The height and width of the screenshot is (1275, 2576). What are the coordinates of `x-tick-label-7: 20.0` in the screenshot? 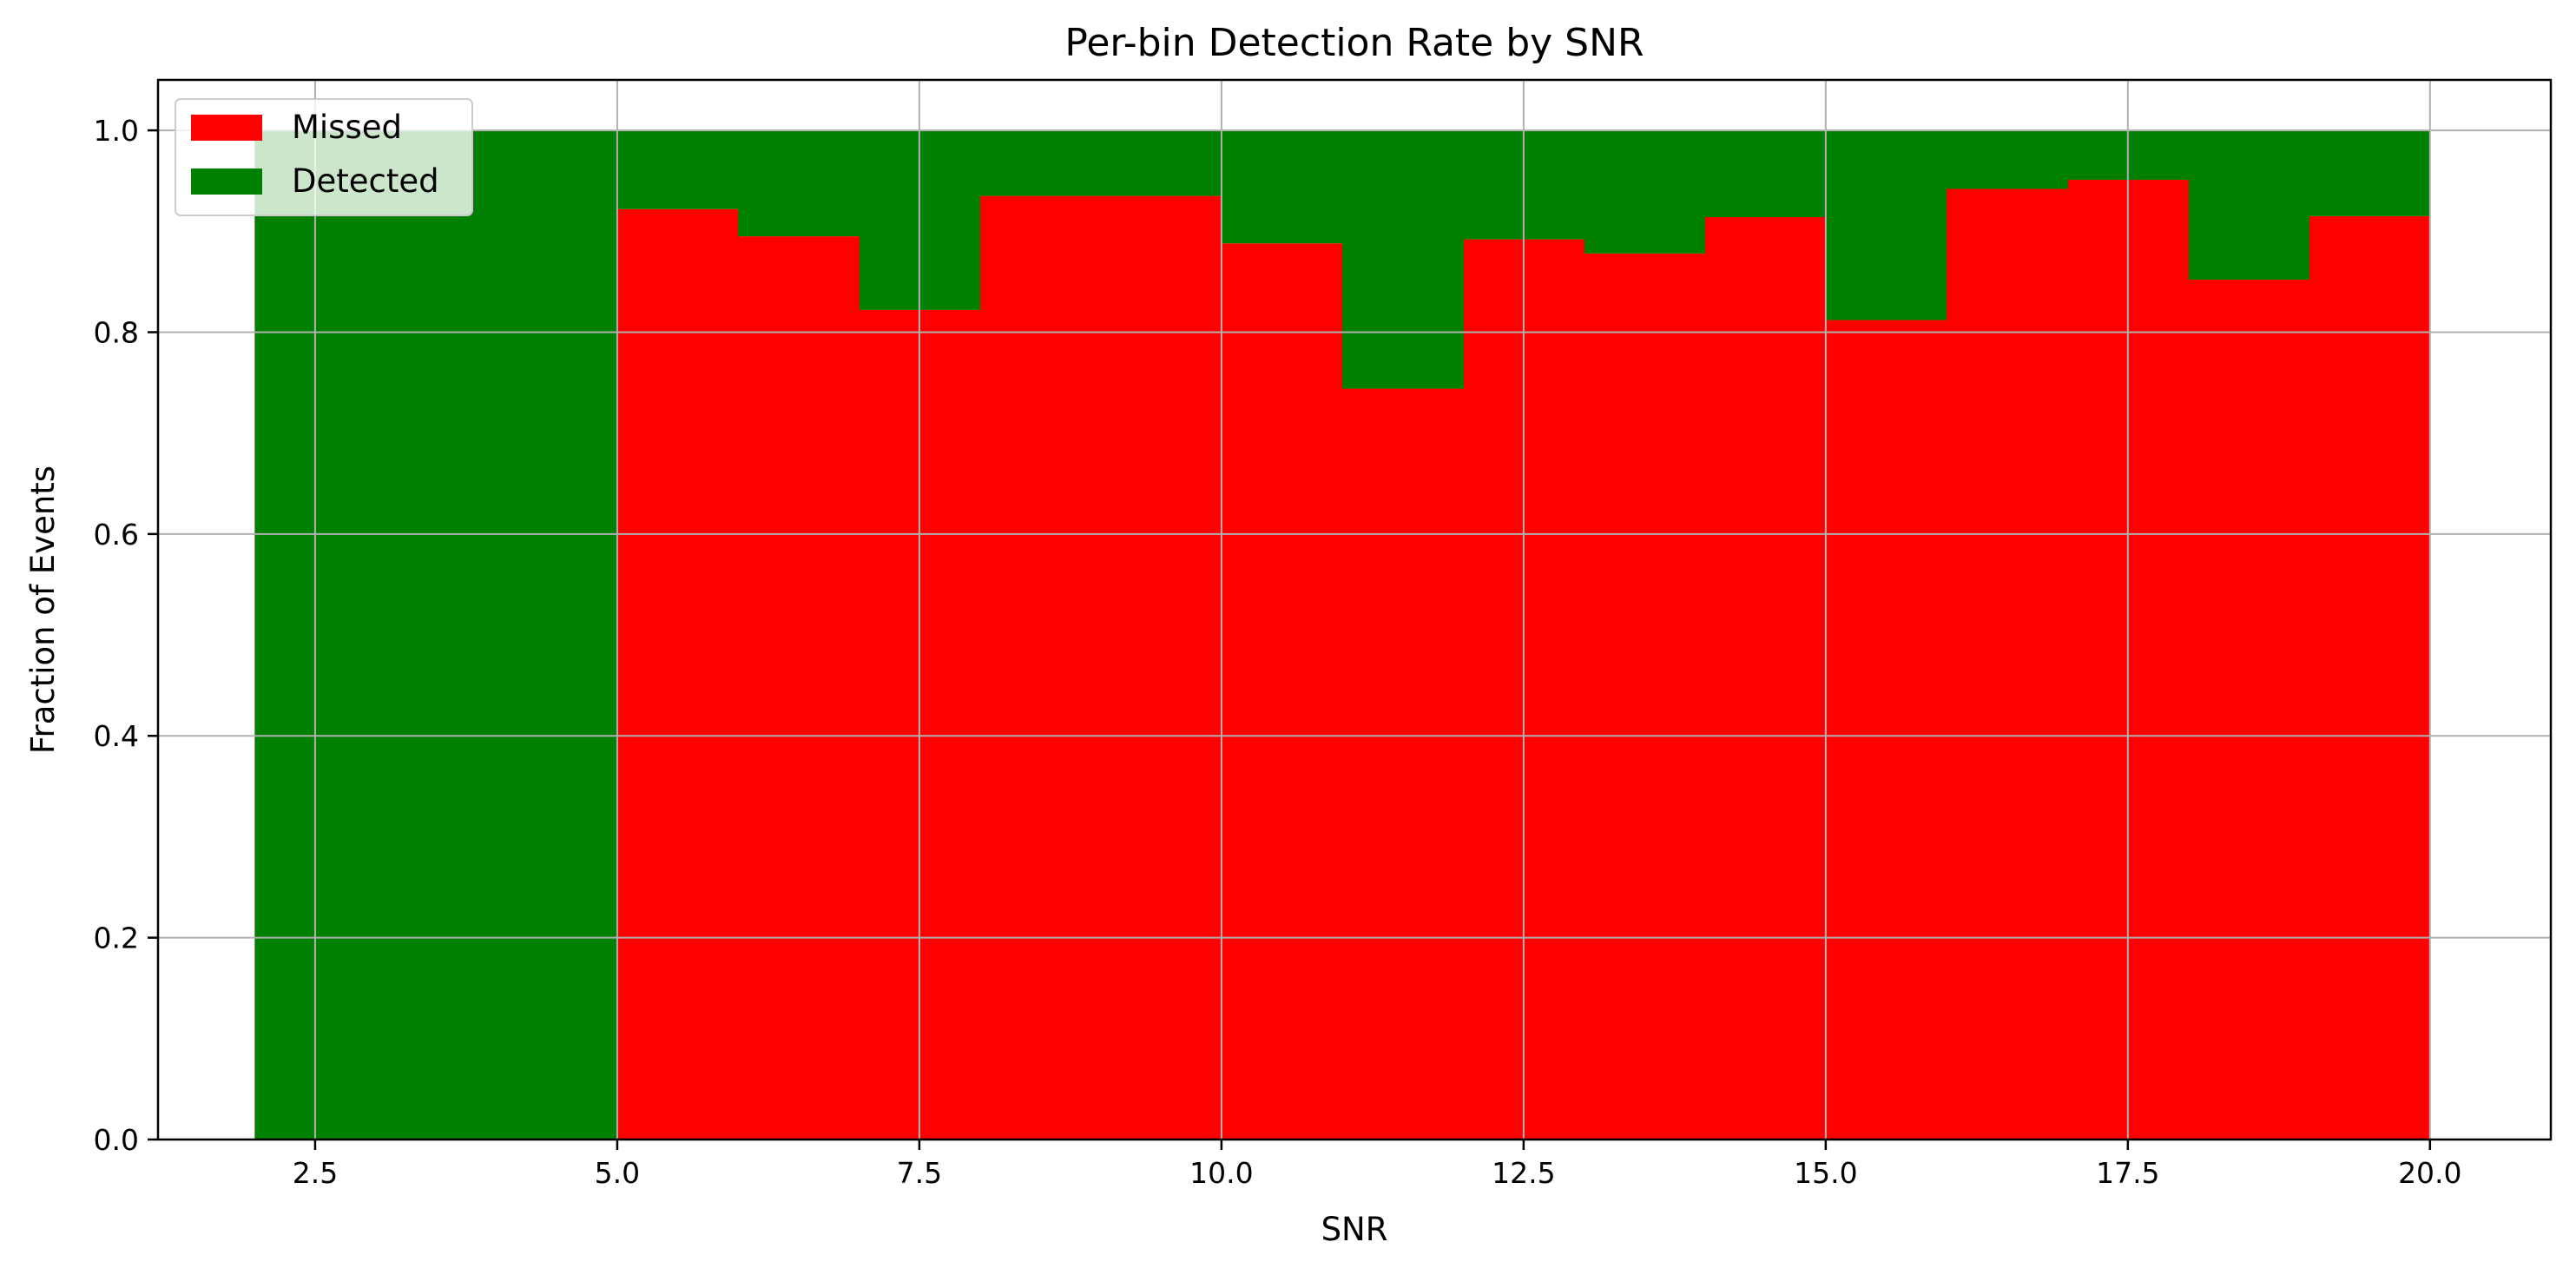 It's located at (2429, 1173).